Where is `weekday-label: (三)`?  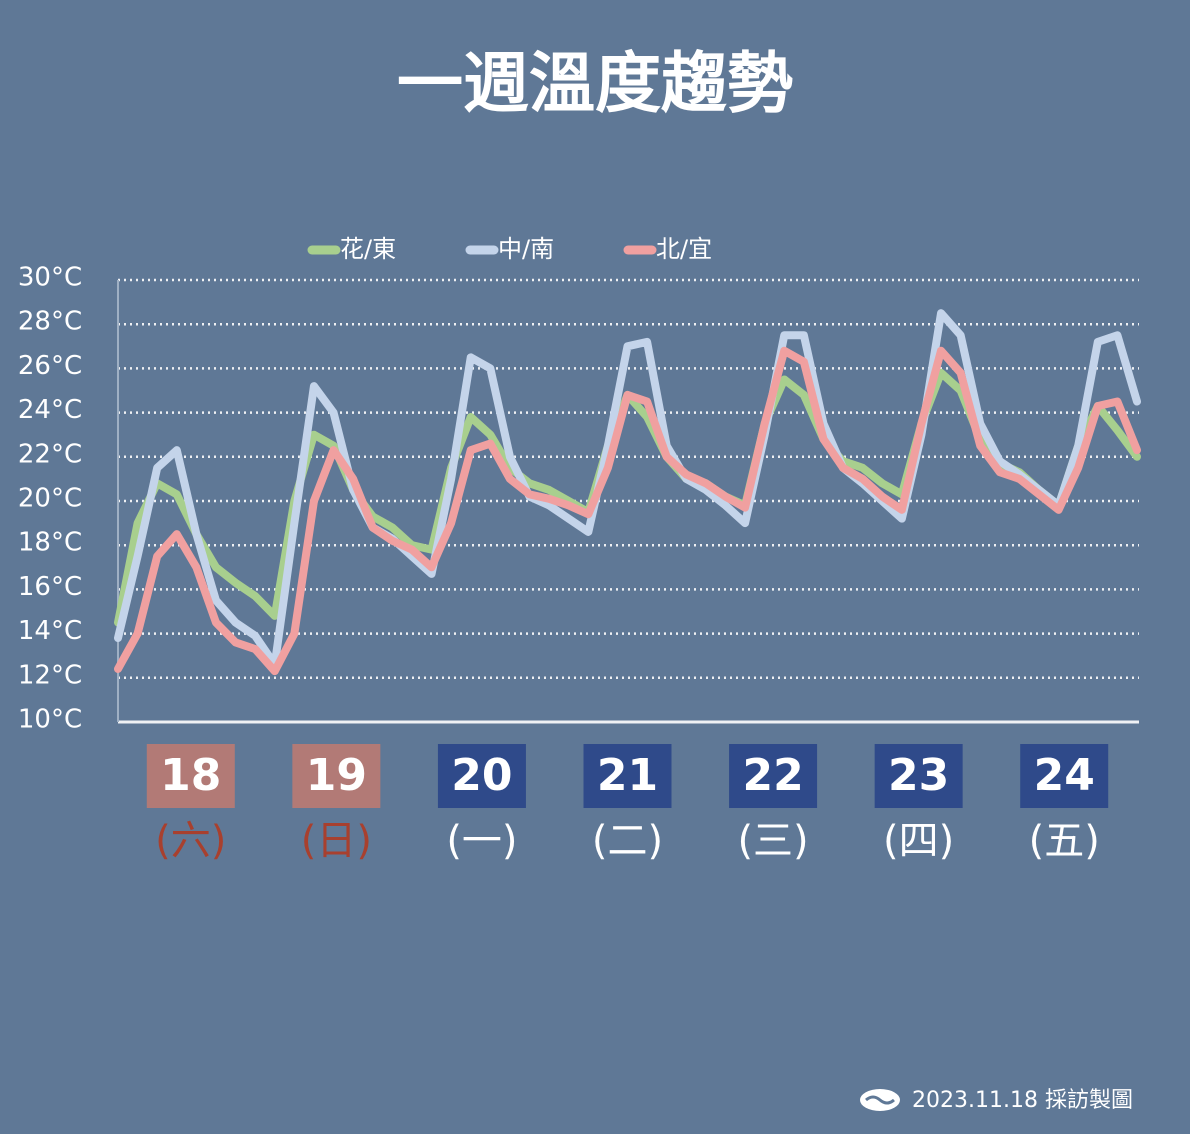 weekday-label: (三) is located at coordinates (772, 841).